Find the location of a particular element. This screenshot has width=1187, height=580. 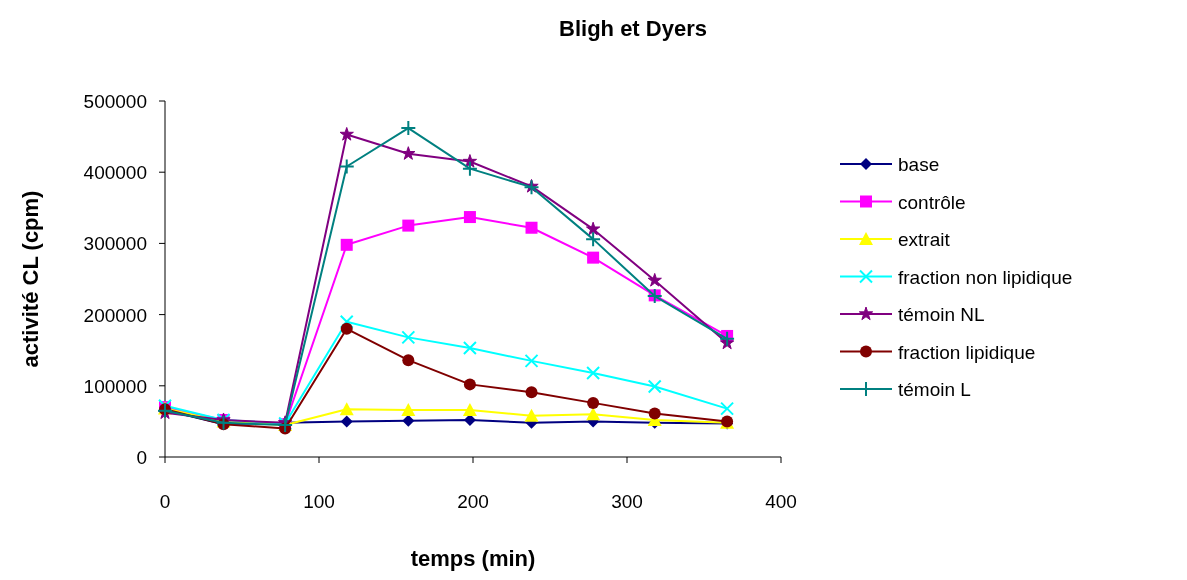

legend-label: base is located at coordinates (919, 164).